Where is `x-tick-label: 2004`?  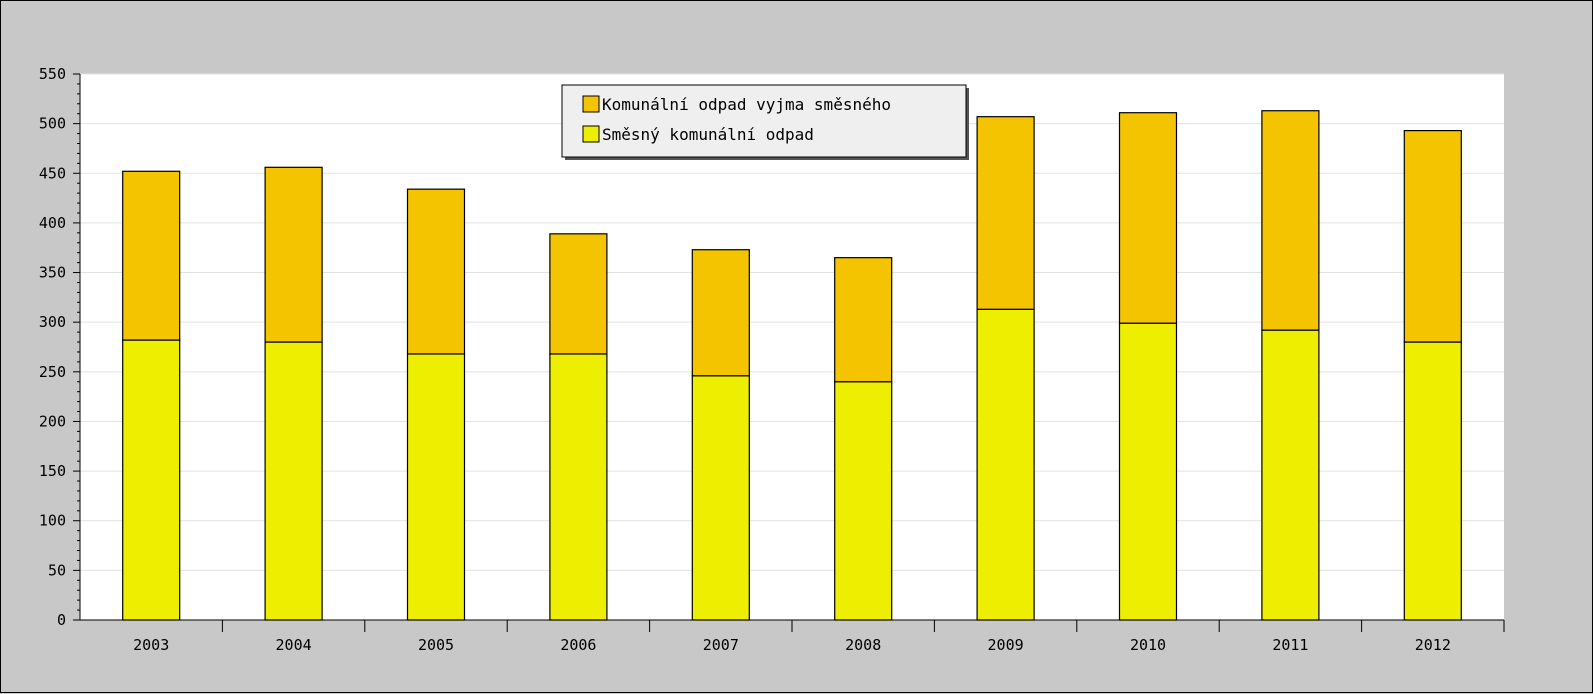 x-tick-label: 2004 is located at coordinates (294, 645).